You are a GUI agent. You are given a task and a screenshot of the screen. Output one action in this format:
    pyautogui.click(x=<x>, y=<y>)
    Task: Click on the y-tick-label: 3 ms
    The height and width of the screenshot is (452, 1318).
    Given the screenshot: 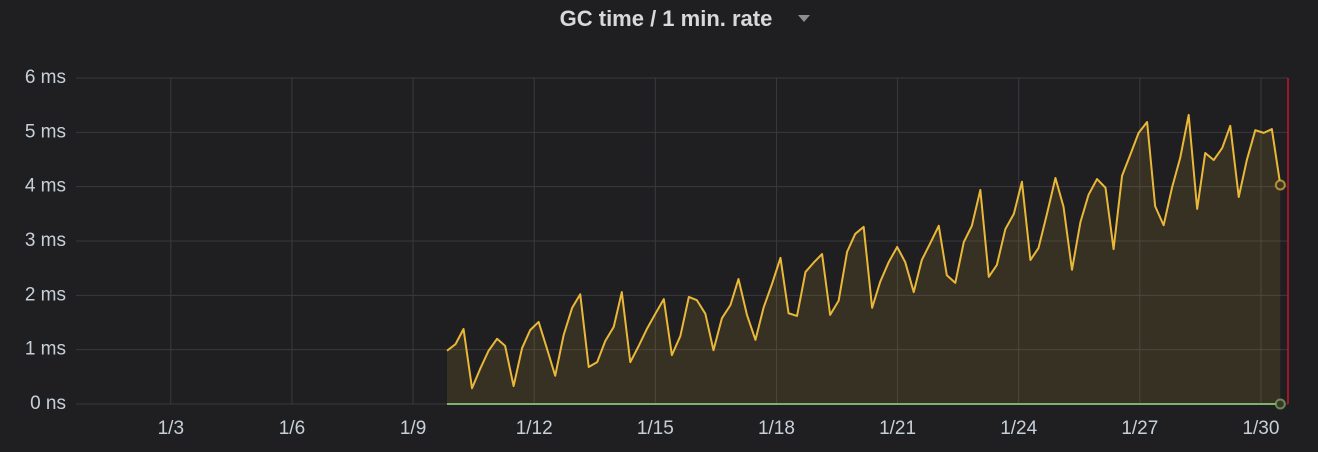 What is the action you would take?
    pyautogui.click(x=45, y=240)
    